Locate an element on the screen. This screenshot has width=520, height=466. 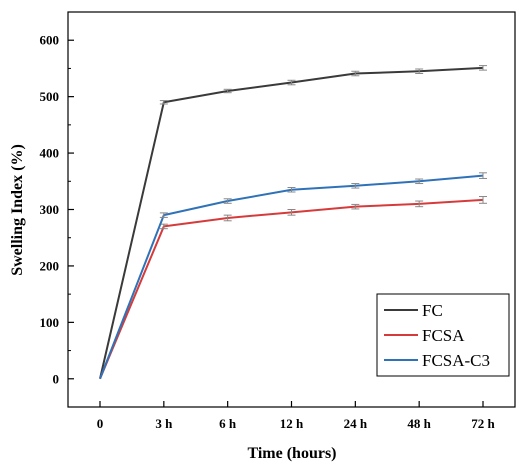
x-axis: 0 3 h 6 h 12 h 24 h 48 h 72 h is located at coordinates (296, 416).